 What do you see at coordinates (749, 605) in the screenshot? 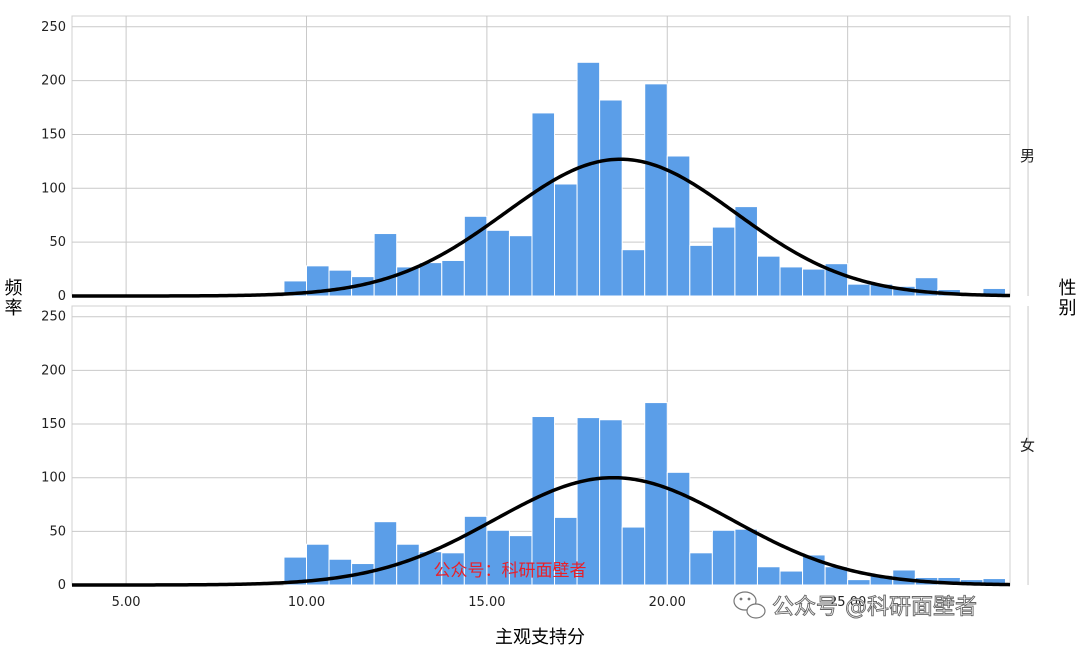
I see `wechat-icon` at bounding box center [749, 605].